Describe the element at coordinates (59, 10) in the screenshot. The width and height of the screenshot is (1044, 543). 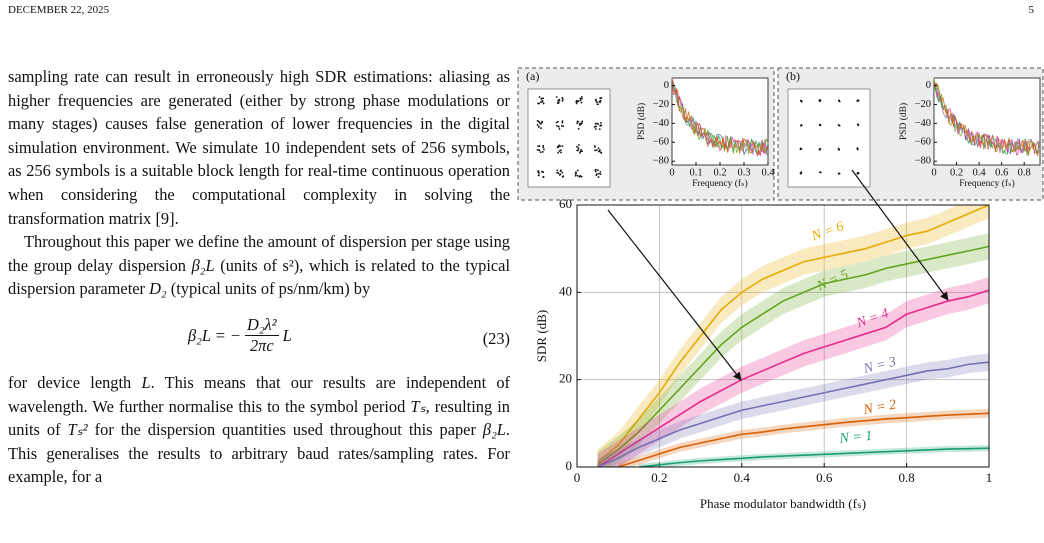
I see `running-date: DECEMBER 22, 2025` at that location.